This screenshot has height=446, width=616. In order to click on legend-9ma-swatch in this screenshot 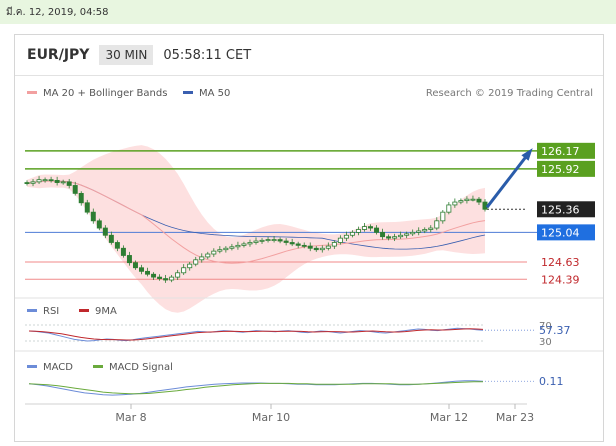, I will do `click(84, 310)`.